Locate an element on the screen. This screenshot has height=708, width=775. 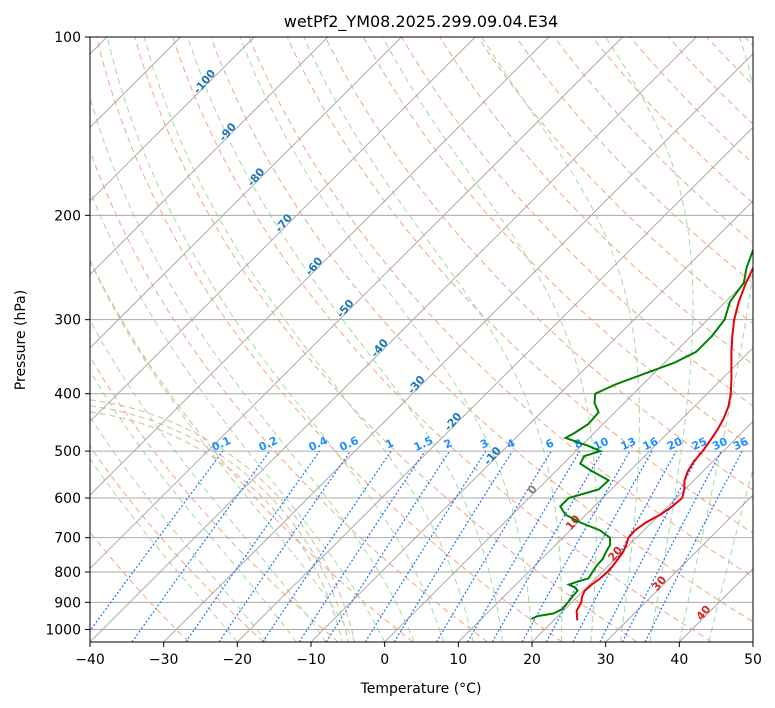
x-tick-label: 20 is located at coordinates (532, 660).